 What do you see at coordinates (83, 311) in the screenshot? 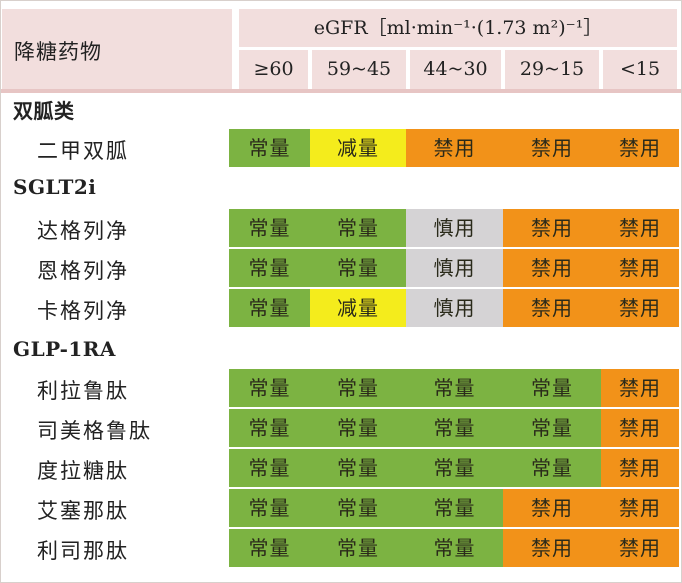
I see `drug-name: 卡格列净` at bounding box center [83, 311].